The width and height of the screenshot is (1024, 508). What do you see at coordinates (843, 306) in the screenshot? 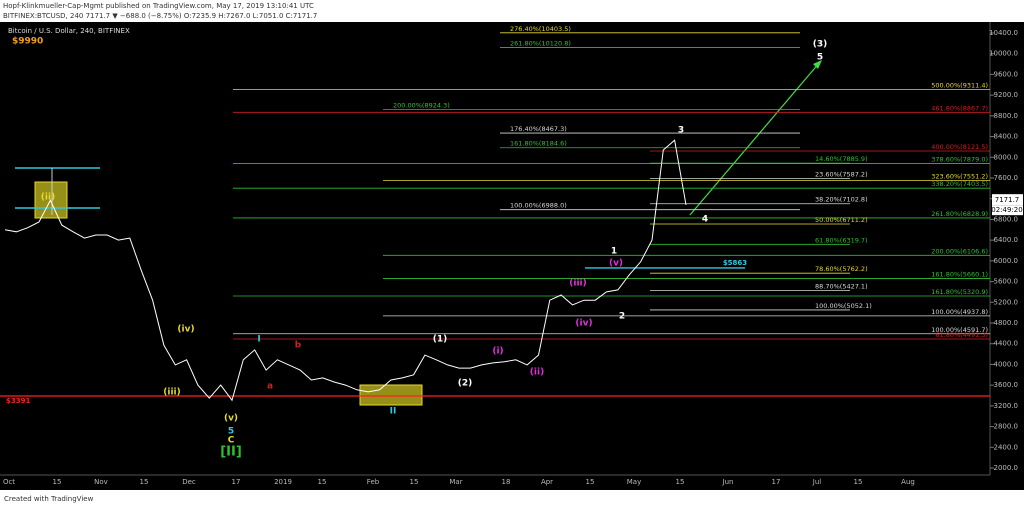
I see `fib-label: 100.00%(5052.1)` at bounding box center [843, 306].